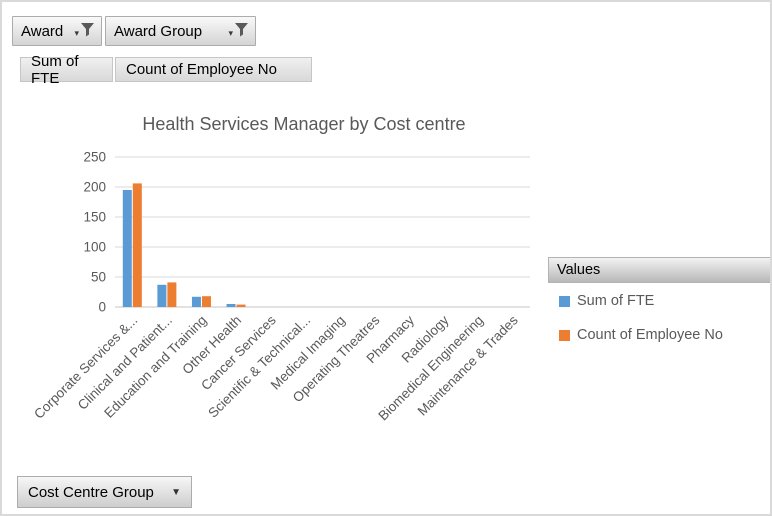 The height and width of the screenshot is (516, 772). Describe the element at coordinates (94, 187) in the screenshot. I see `y-tick-label: 200` at that location.